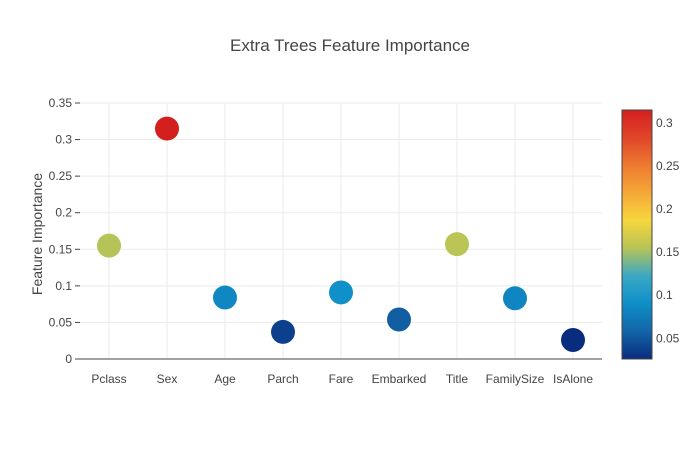  Describe the element at coordinates (341, 292) in the screenshot. I see `data-point-fare` at that location.